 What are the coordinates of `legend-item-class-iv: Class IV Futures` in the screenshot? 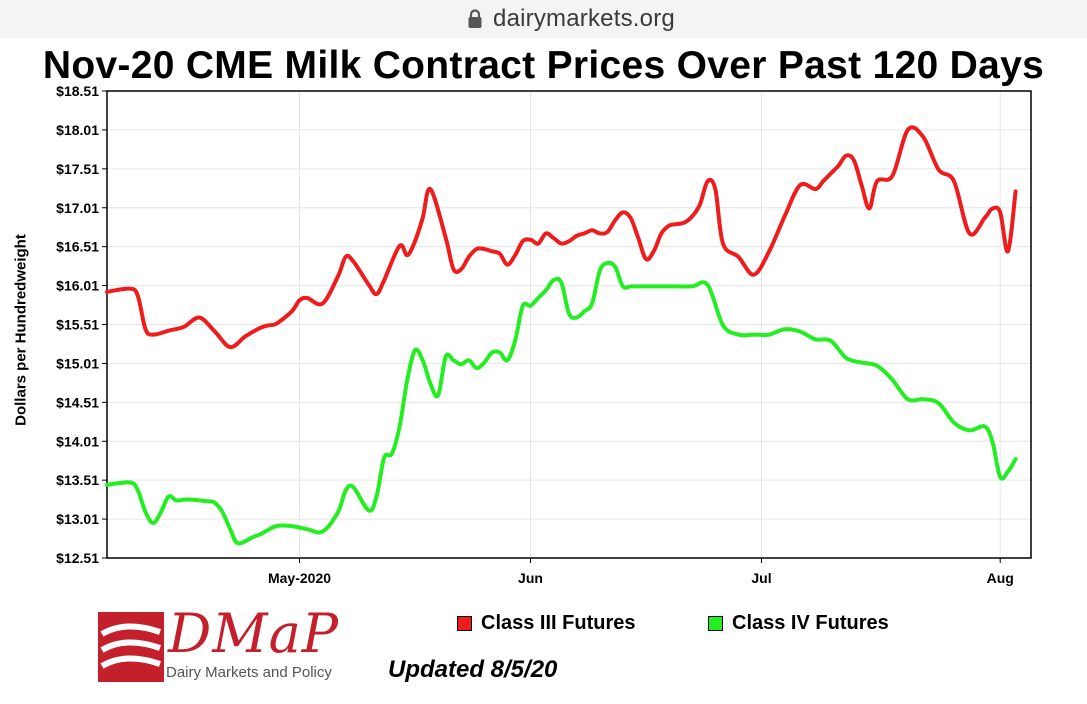 It's located at (798, 623).